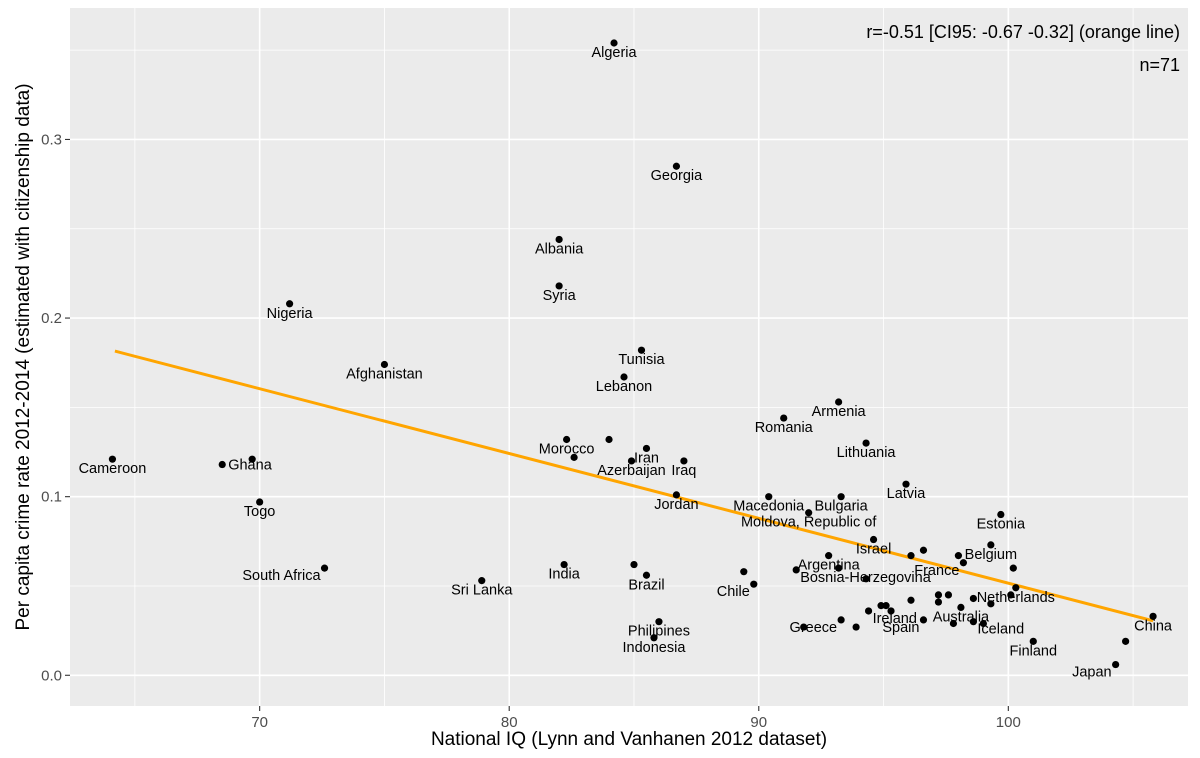  Describe the element at coordinates (250, 466) in the screenshot. I see `point-label: Ghana` at that location.